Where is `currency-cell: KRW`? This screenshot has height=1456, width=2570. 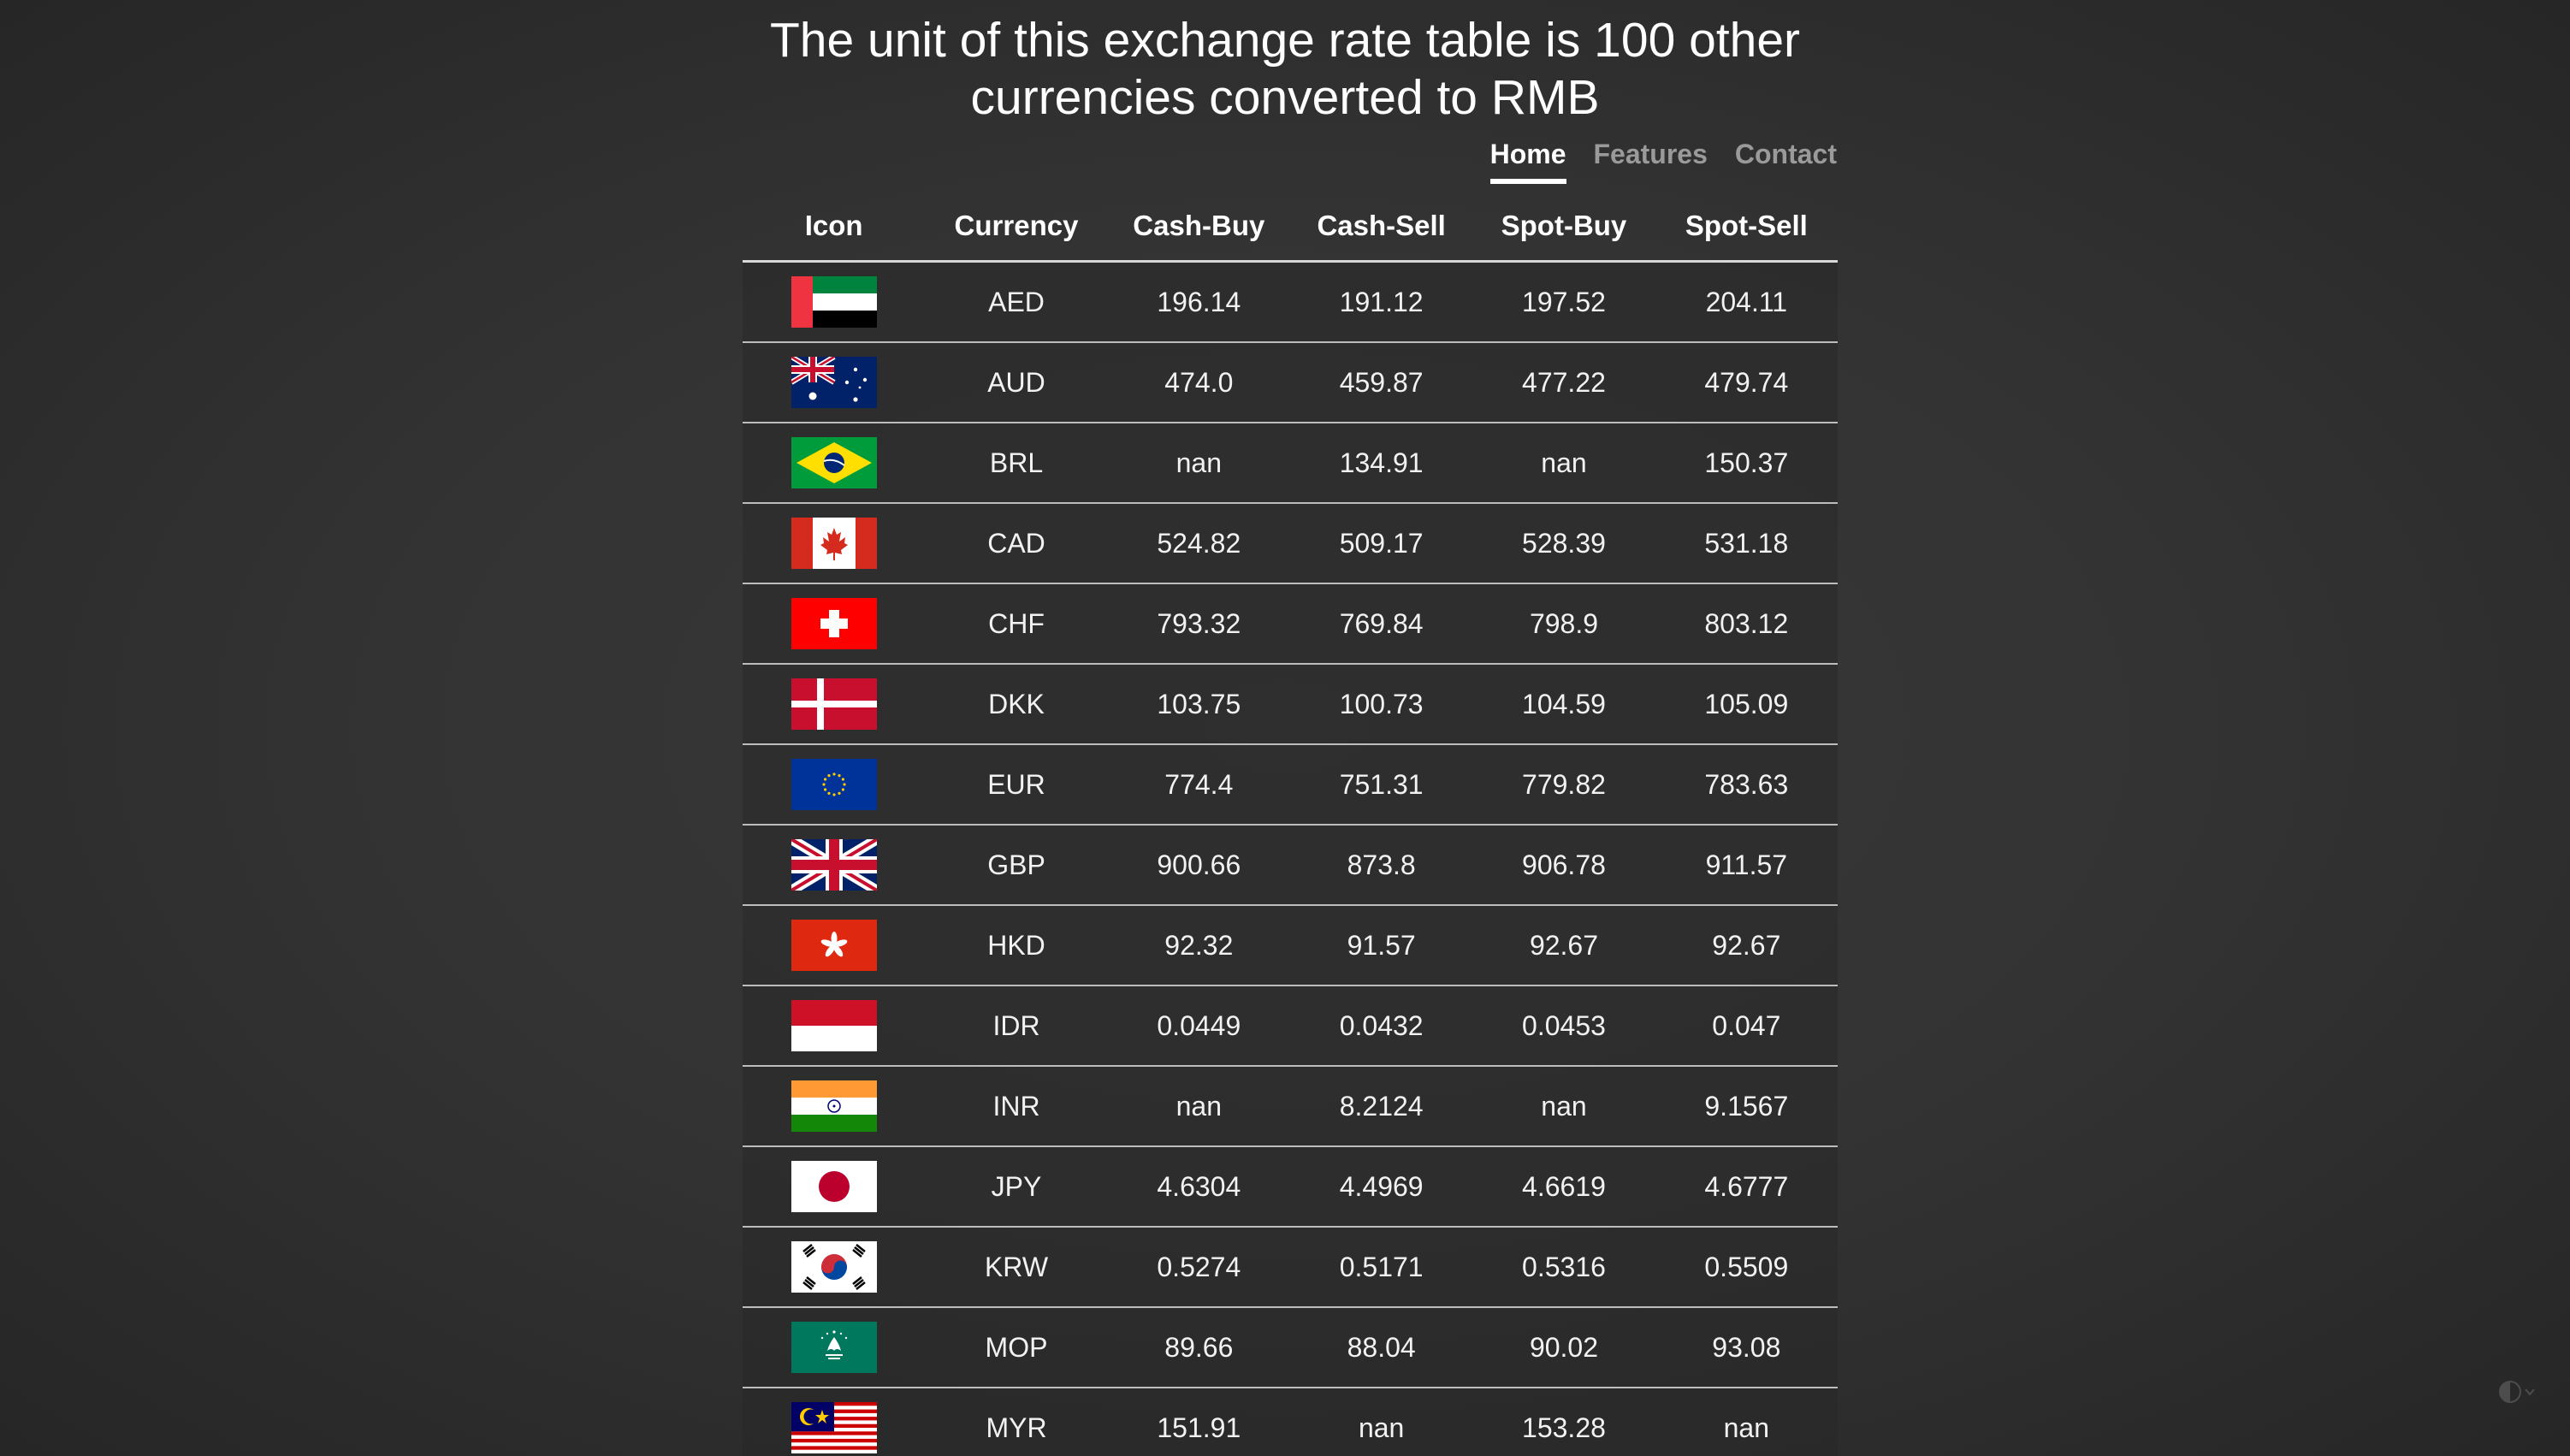 currency-cell: KRW is located at coordinates (1016, 1267).